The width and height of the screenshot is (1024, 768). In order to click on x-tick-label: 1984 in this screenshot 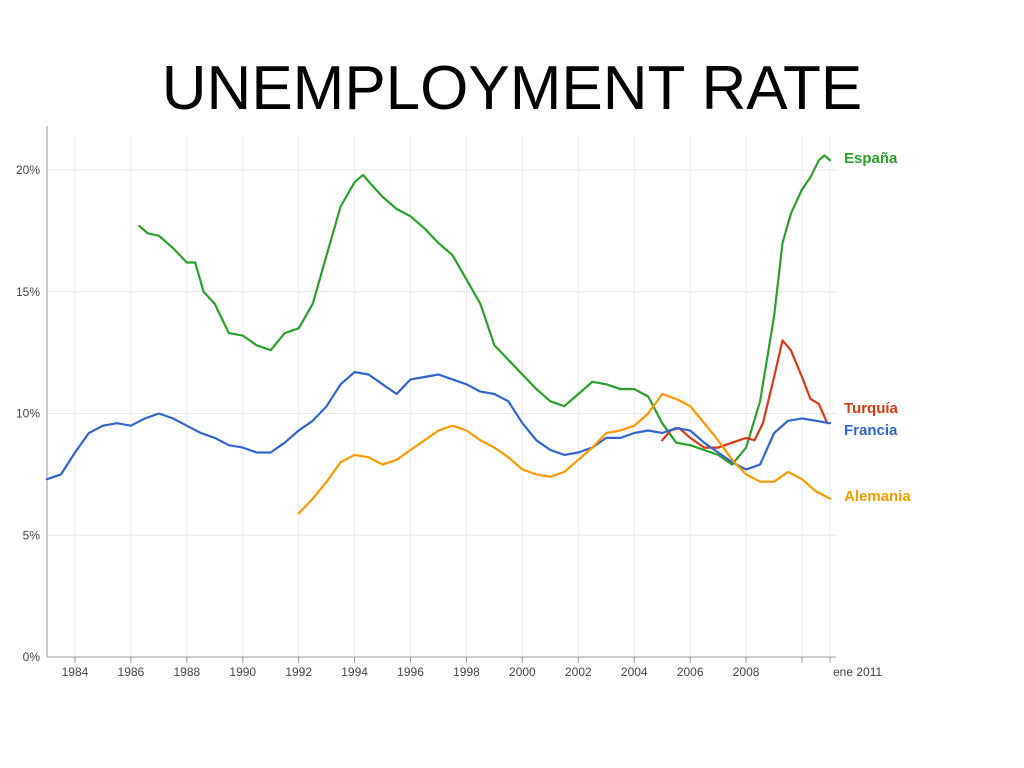, I will do `click(75, 672)`.